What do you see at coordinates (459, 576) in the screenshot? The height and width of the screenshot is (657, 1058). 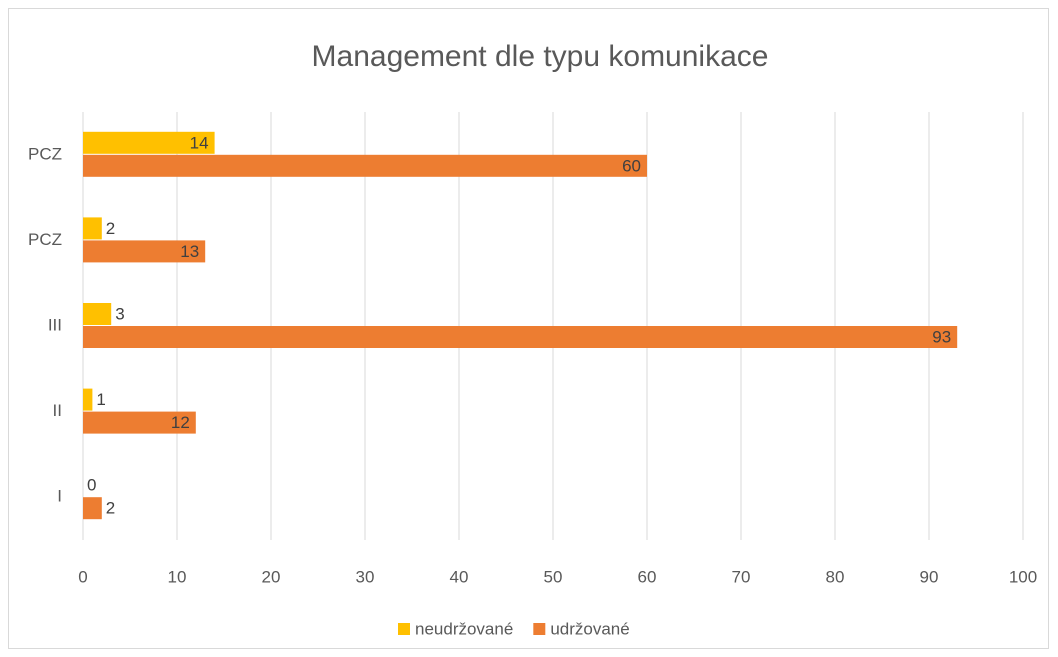 I see `x-tick-label: 40` at bounding box center [459, 576].